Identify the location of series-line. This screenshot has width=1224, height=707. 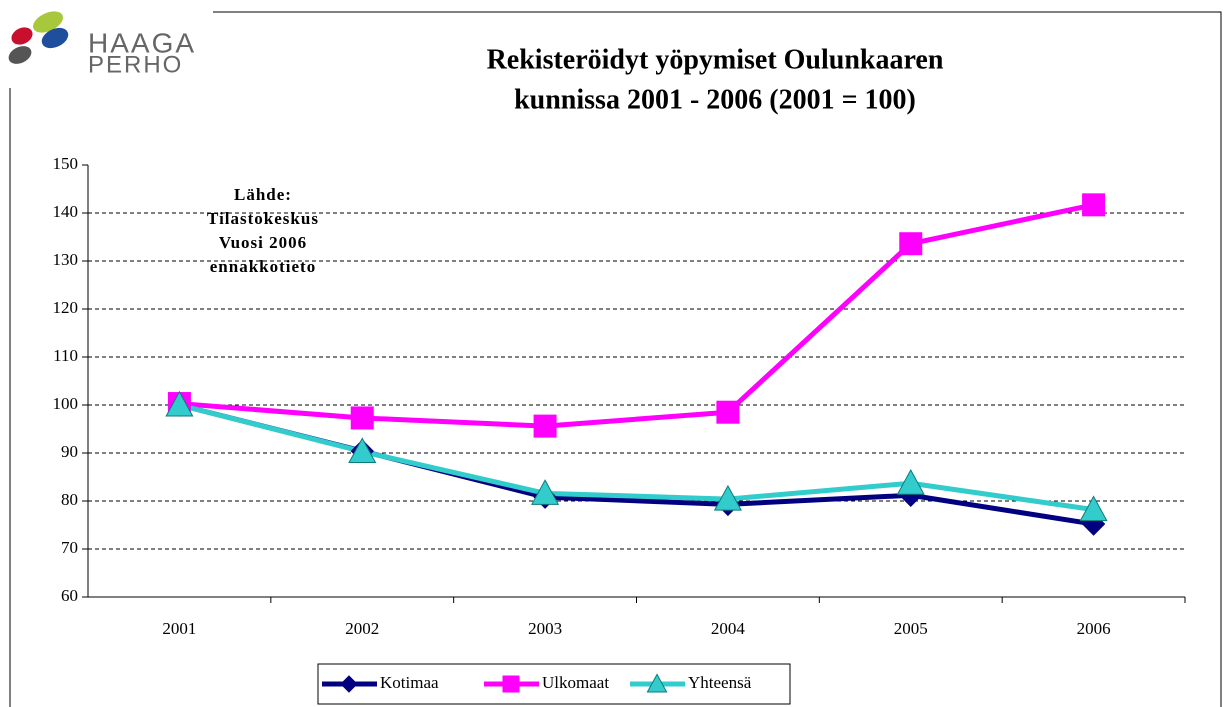
(636, 457).